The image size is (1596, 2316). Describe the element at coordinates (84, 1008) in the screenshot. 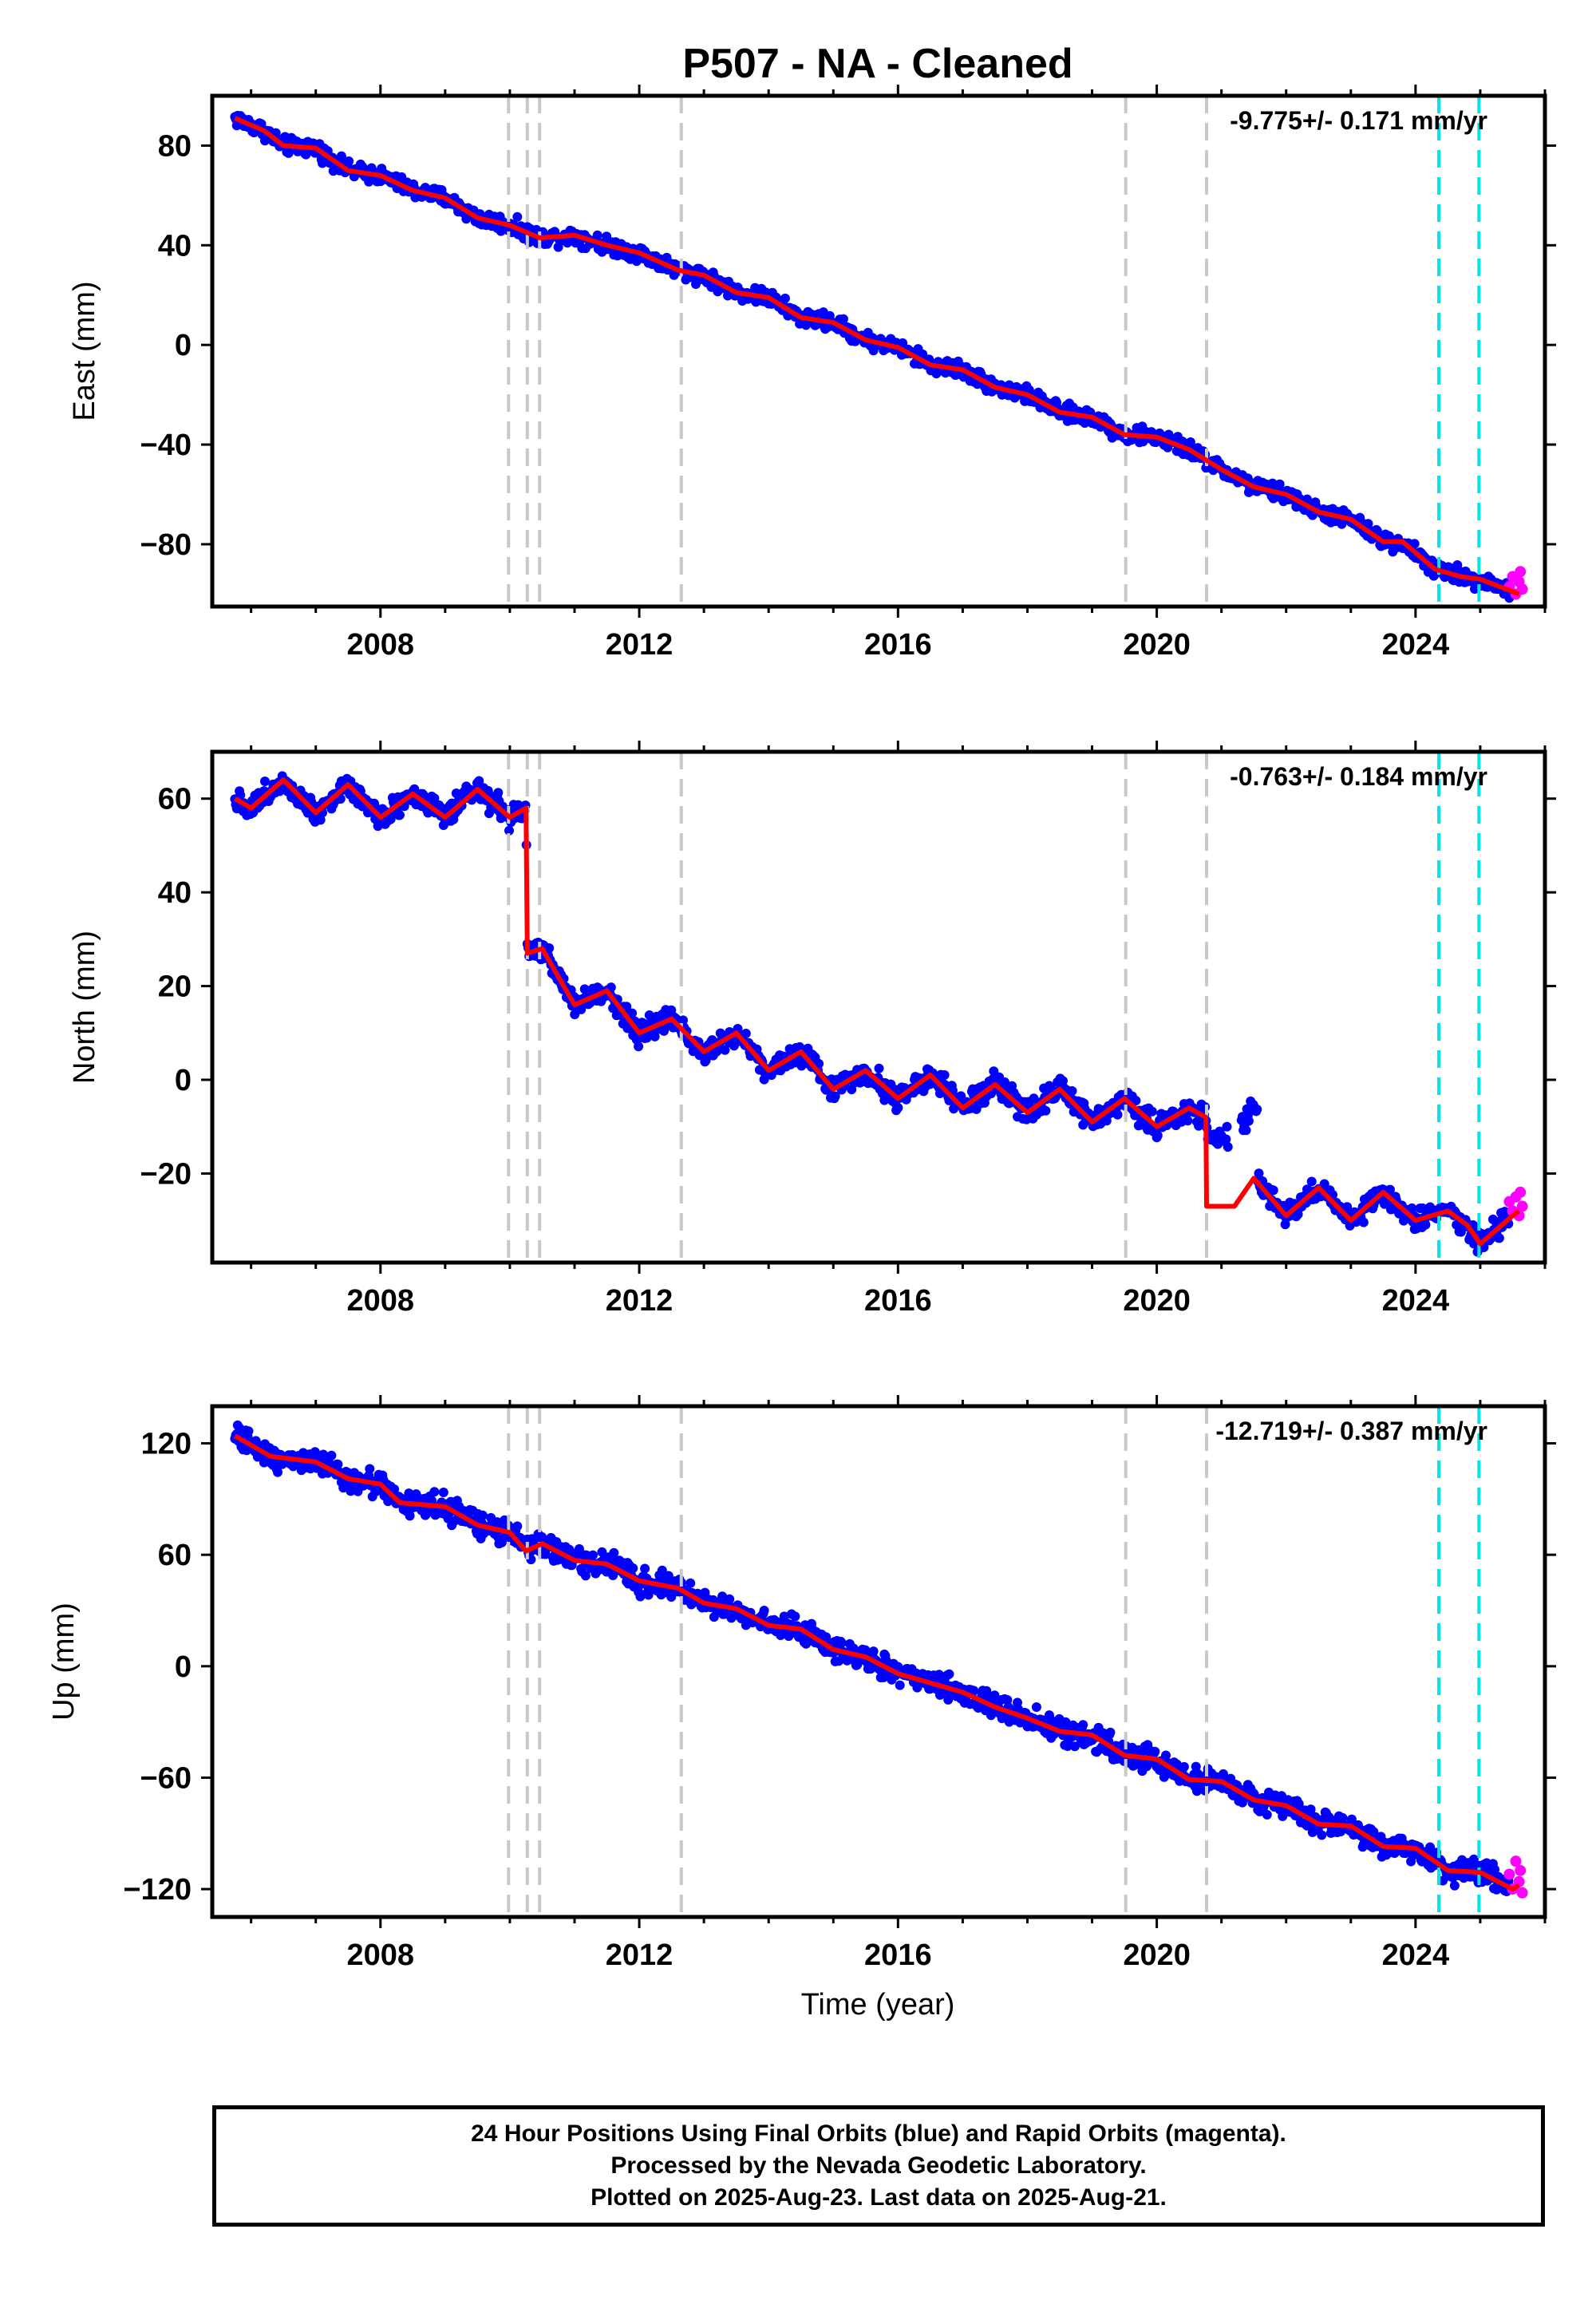

I see `y-axis-label: North (mm)` at that location.